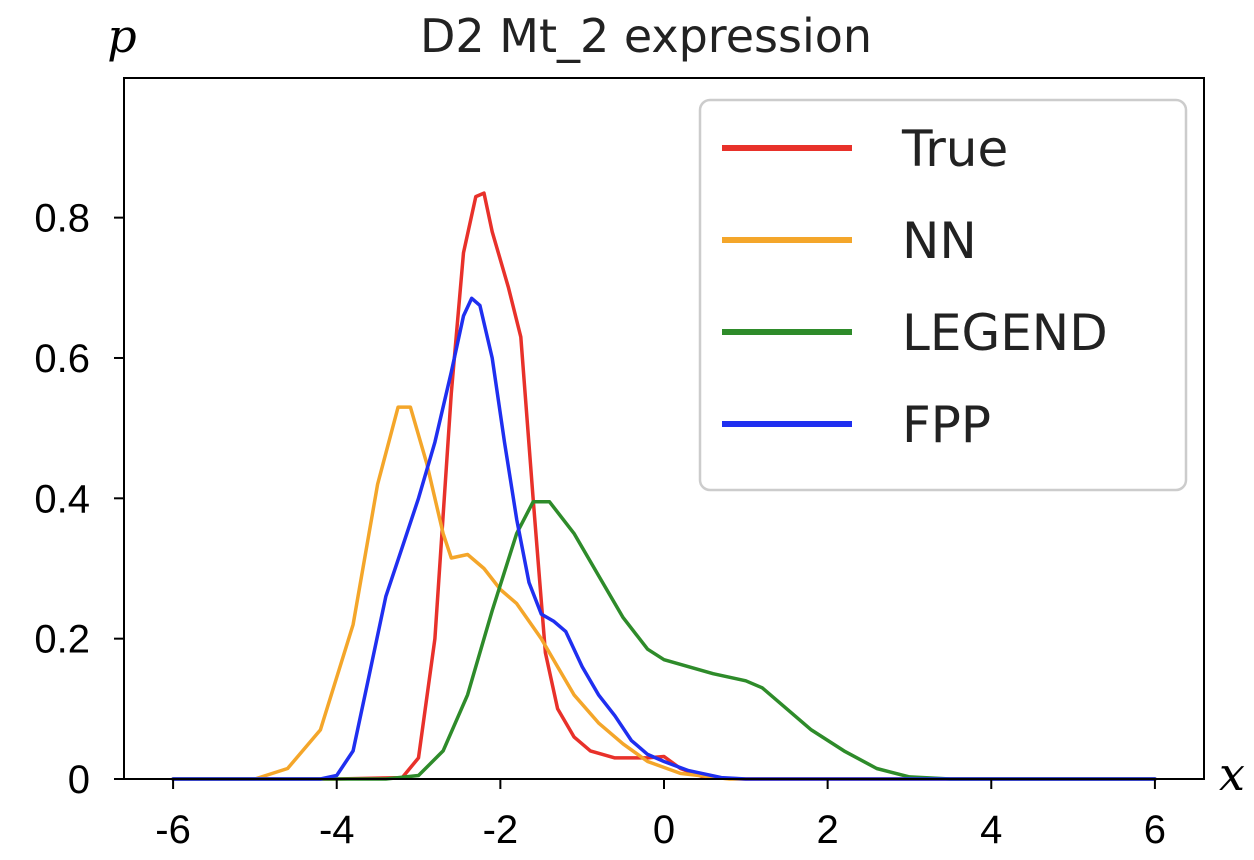 Image resolution: width=1254 pixels, height=860 pixels. Describe the element at coordinates (62, 640) in the screenshot. I see `y-tick-label: 0.2` at that location.